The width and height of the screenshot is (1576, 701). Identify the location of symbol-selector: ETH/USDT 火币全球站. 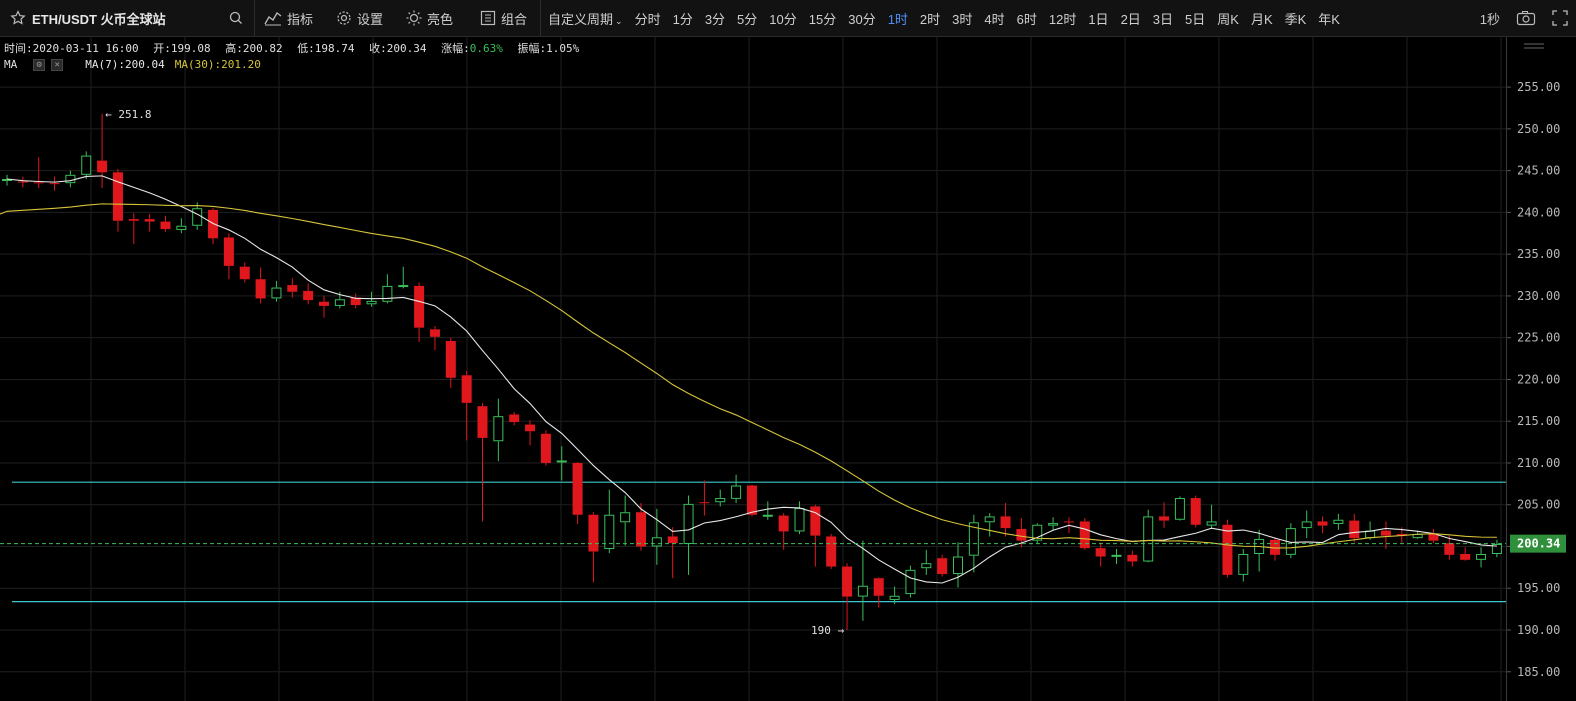
(88, 18).